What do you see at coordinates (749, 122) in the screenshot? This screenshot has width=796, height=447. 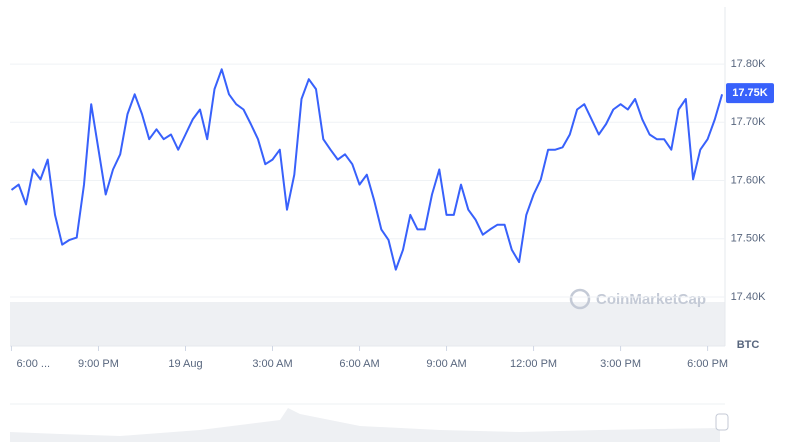 I see `y-tick-label: 17.70K` at bounding box center [749, 122].